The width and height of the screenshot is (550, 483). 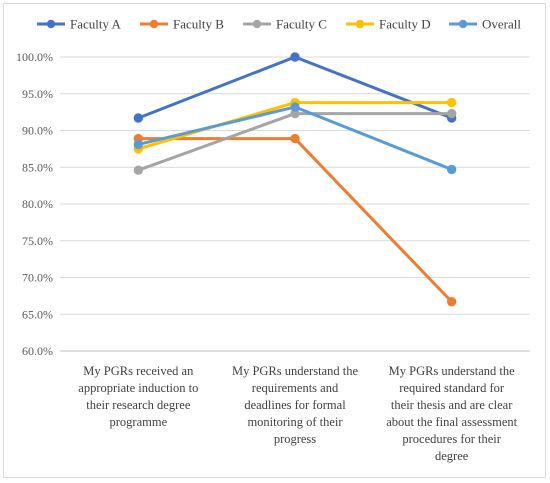 I want to click on y-tick-label: 65.0%, so click(x=37, y=314).